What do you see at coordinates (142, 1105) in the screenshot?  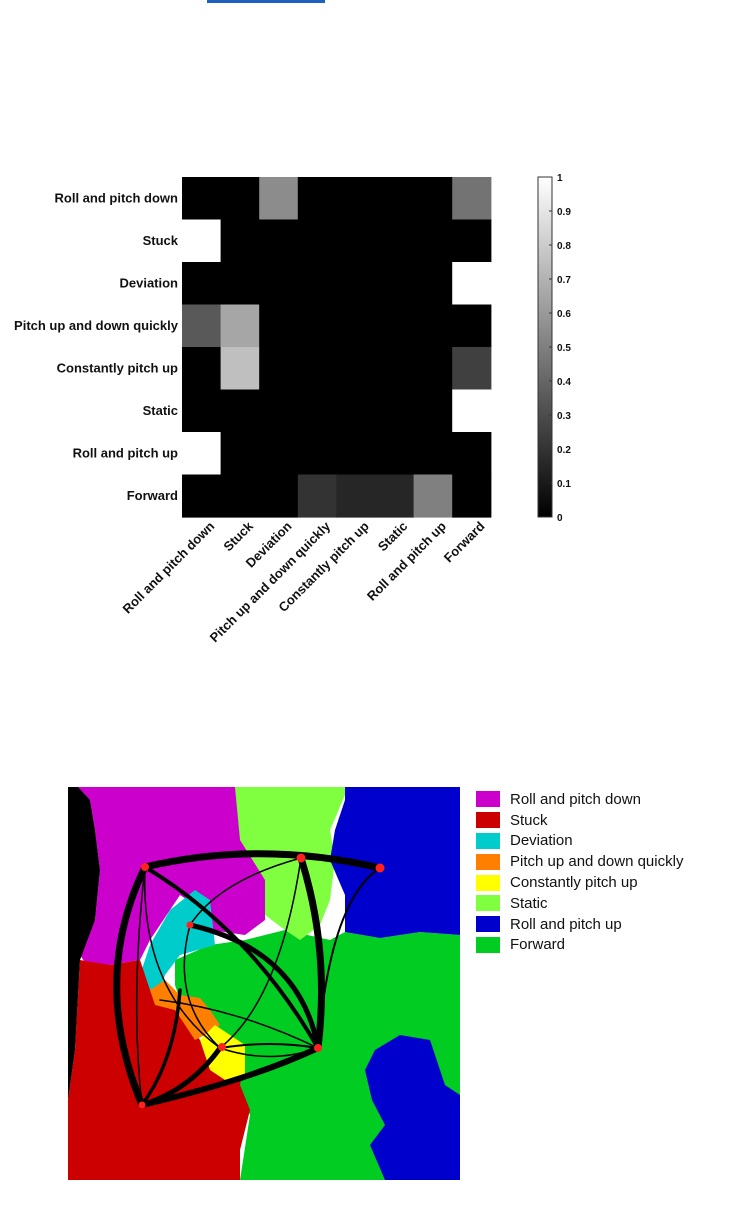 I see `node-stuck` at bounding box center [142, 1105].